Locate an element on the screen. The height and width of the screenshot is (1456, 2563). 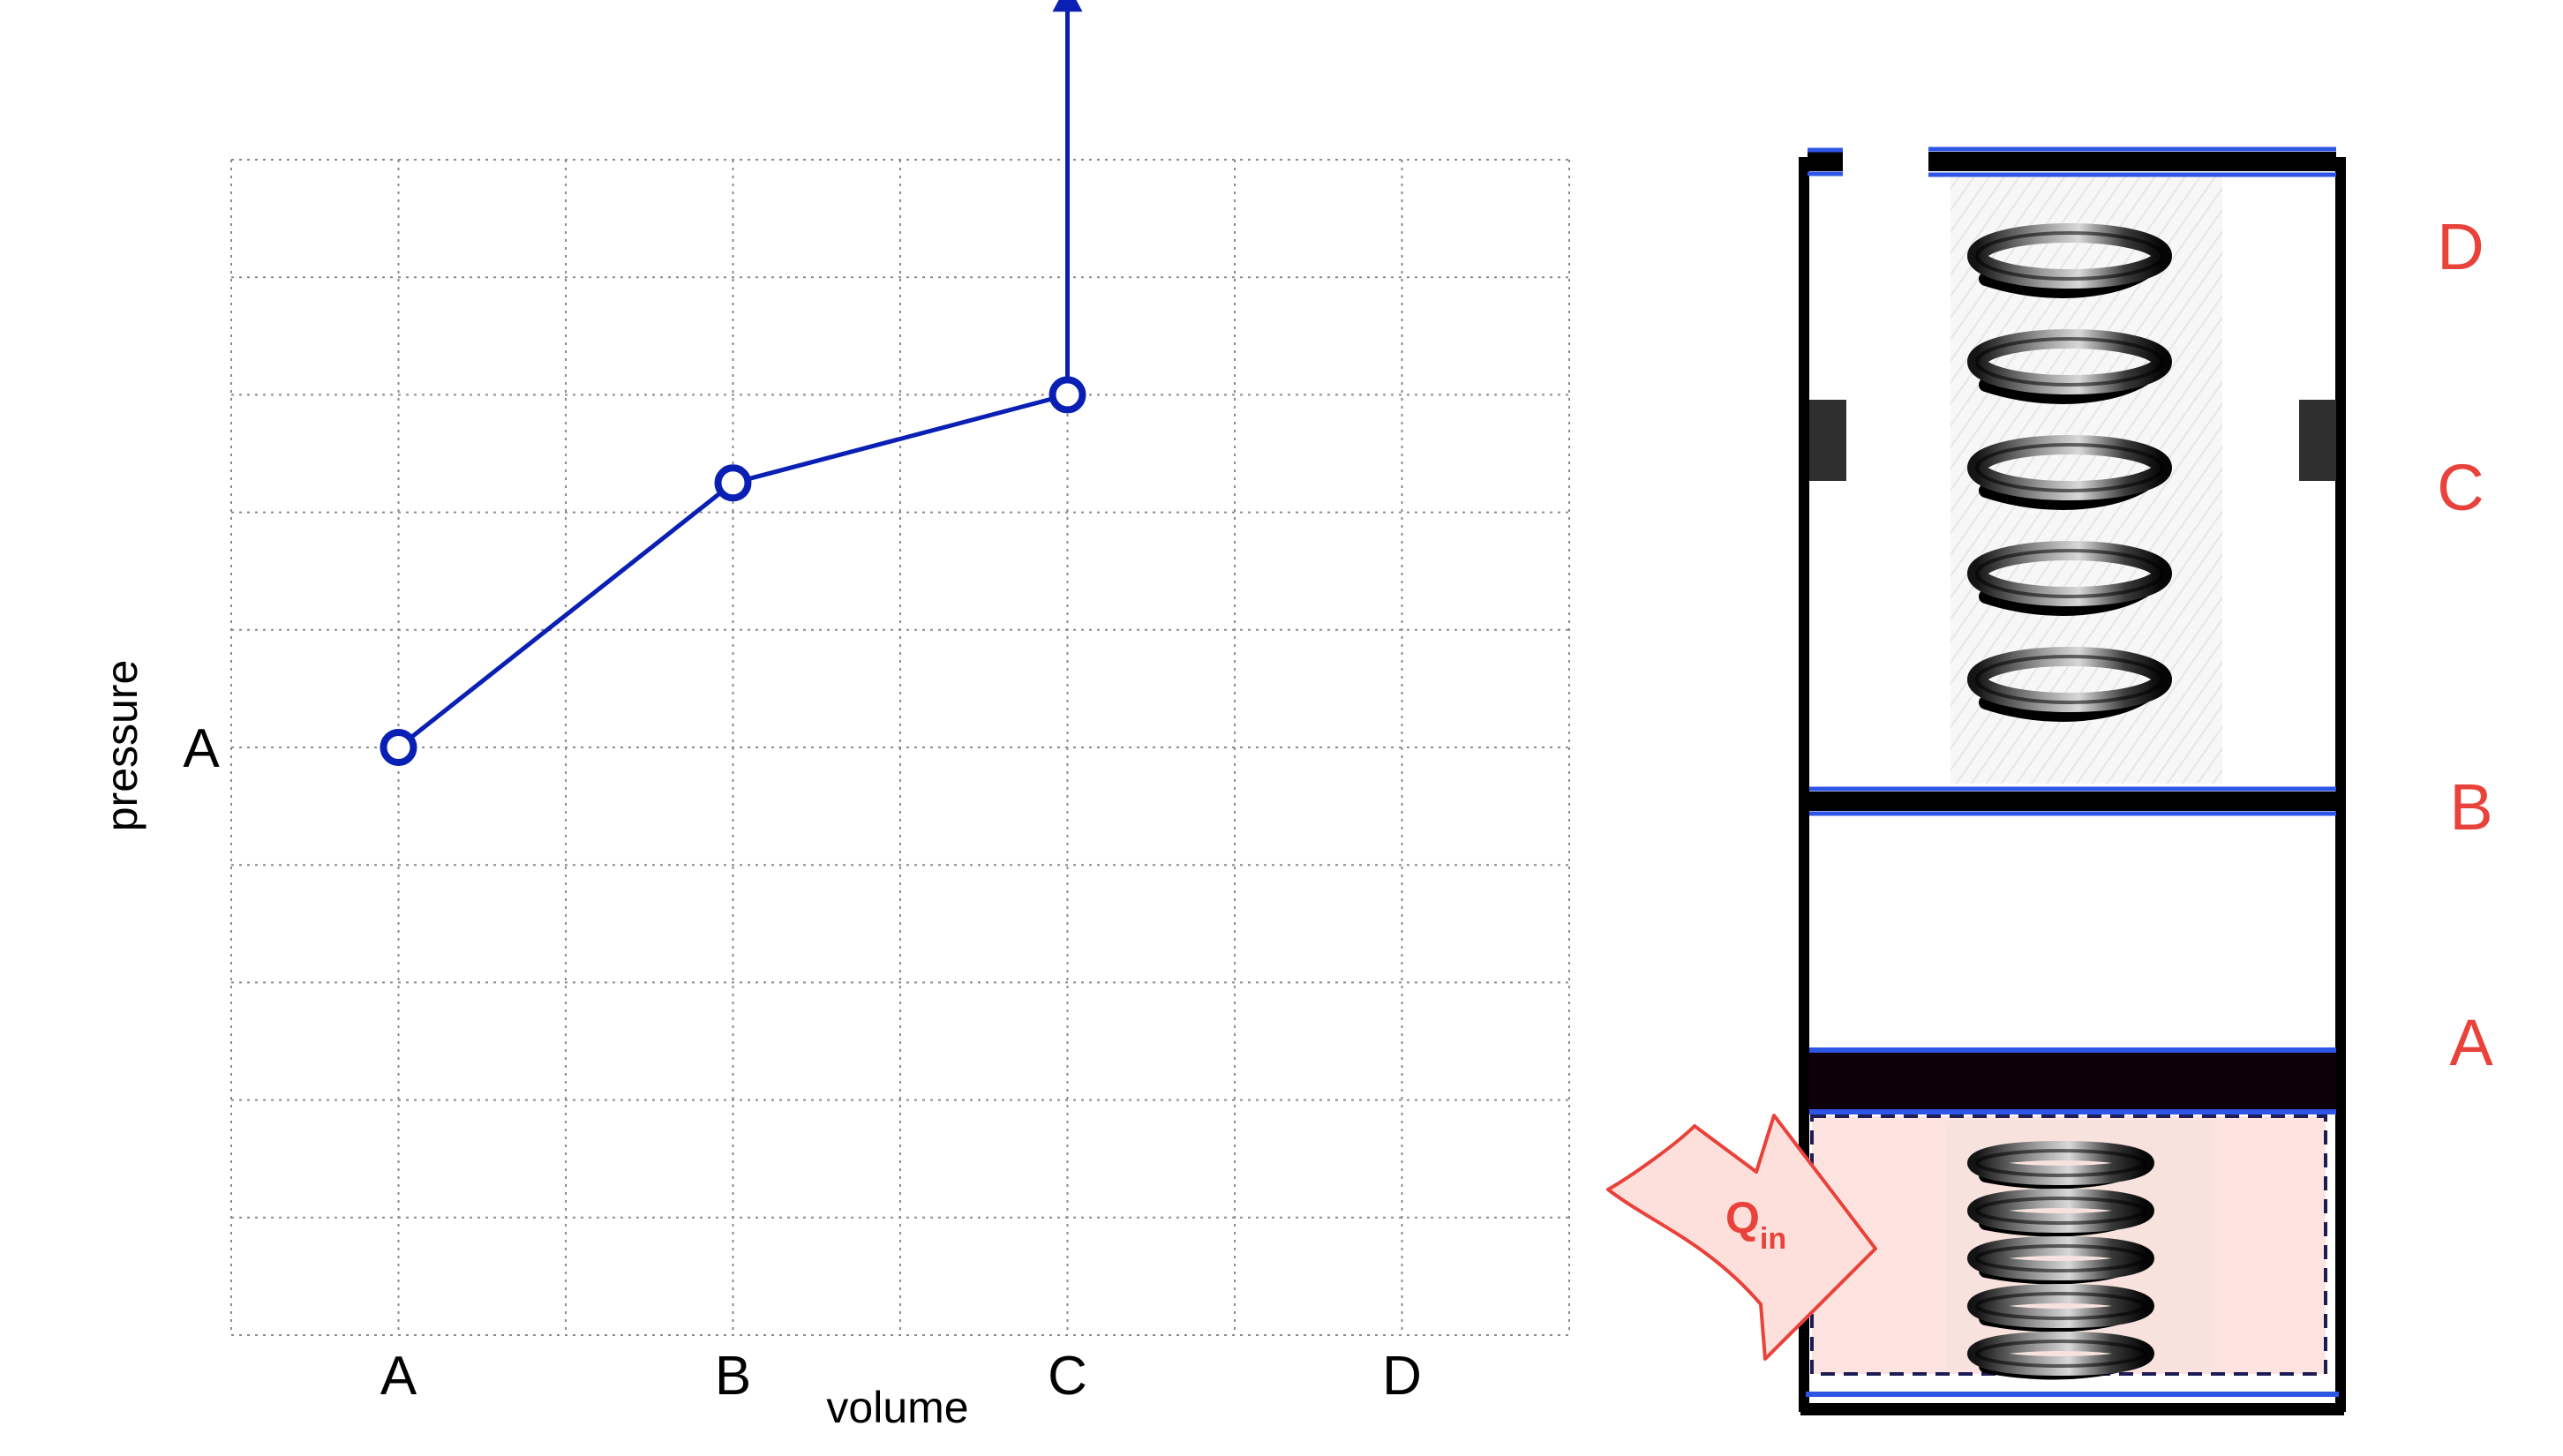
heat-label: Qin is located at coordinates (1755, 1224).